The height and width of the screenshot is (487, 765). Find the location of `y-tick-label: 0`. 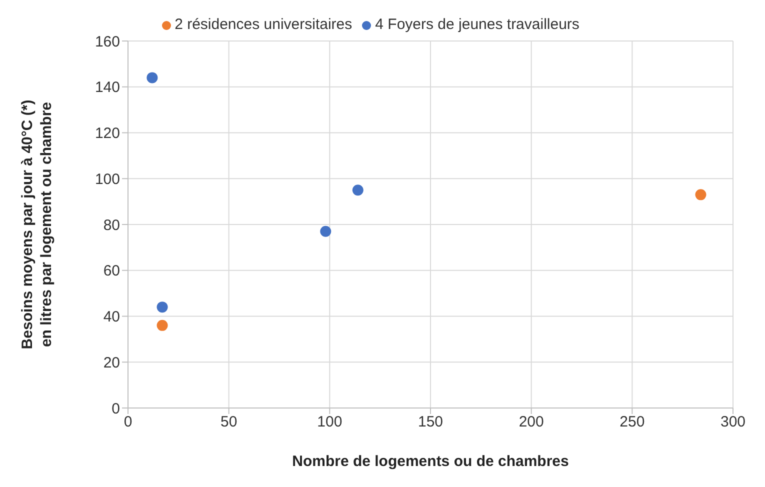

y-tick-label: 0 is located at coordinates (116, 409).